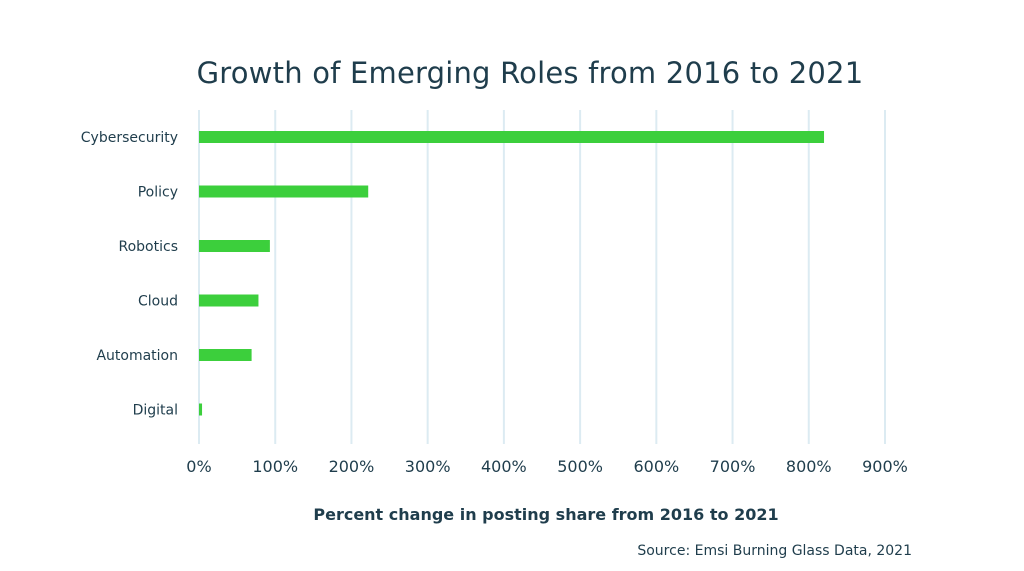 The height and width of the screenshot is (571, 1024). Describe the element at coordinates (234, 246) in the screenshot. I see `bar-robotics` at that location.